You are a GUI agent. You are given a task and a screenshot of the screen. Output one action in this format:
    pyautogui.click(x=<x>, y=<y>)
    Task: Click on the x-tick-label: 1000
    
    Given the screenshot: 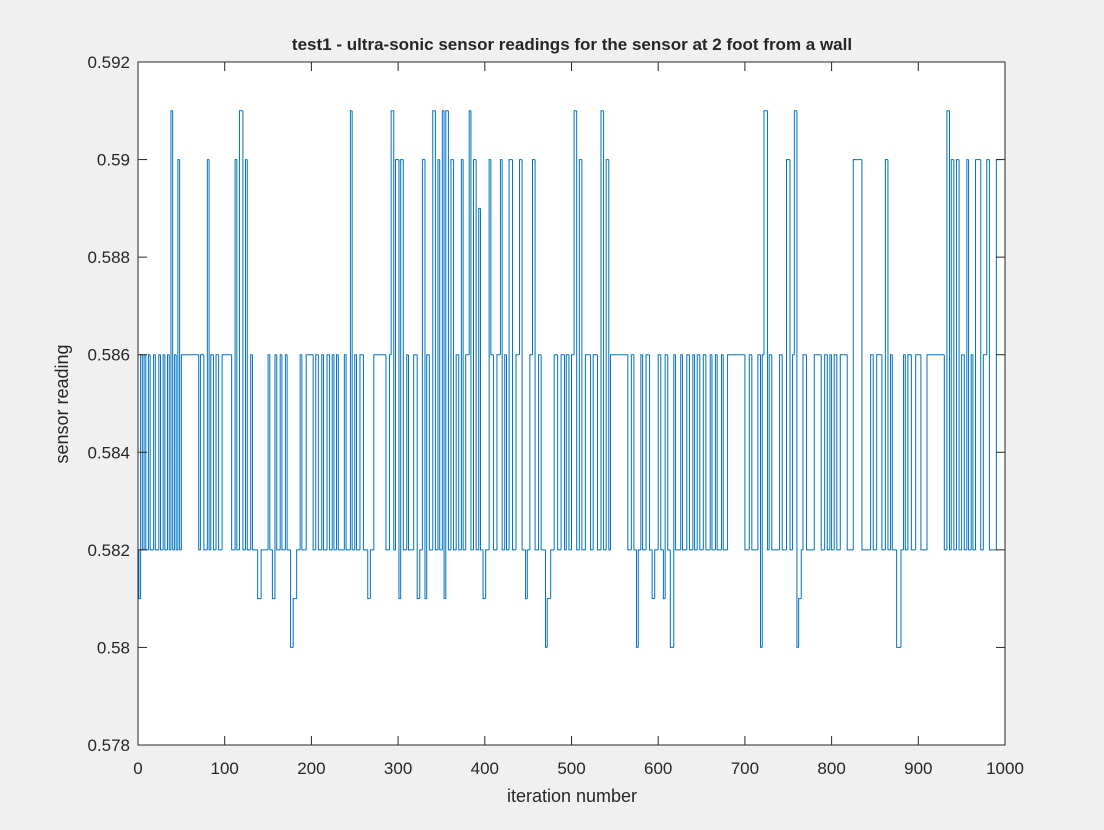 What is the action you would take?
    pyautogui.click(x=1005, y=768)
    